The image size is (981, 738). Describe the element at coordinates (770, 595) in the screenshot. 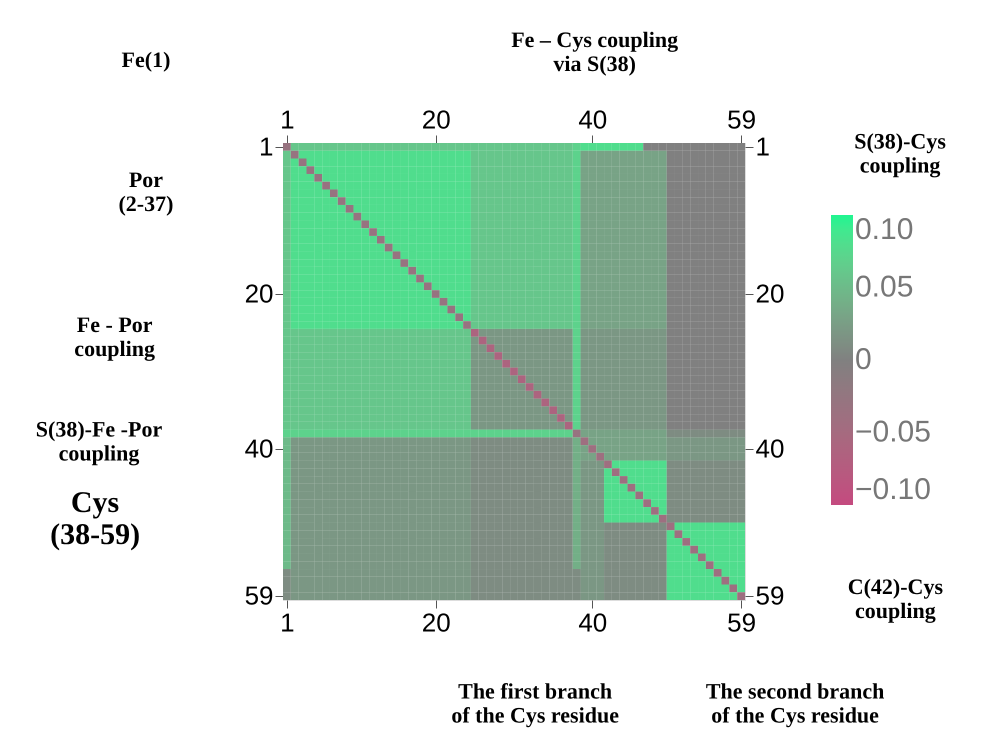

I see `y-tick-label: 59` at that location.